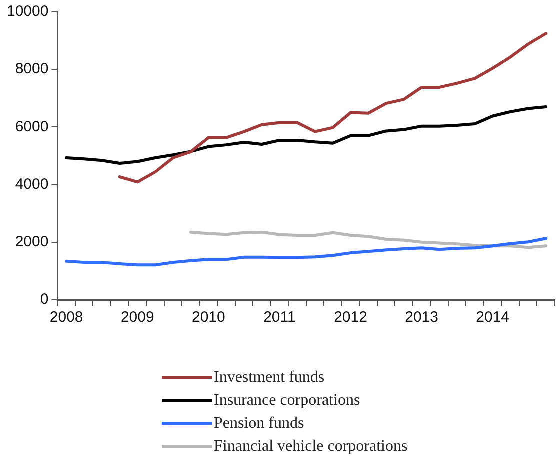  I want to click on x-tick-label: 2011, so click(280, 317).